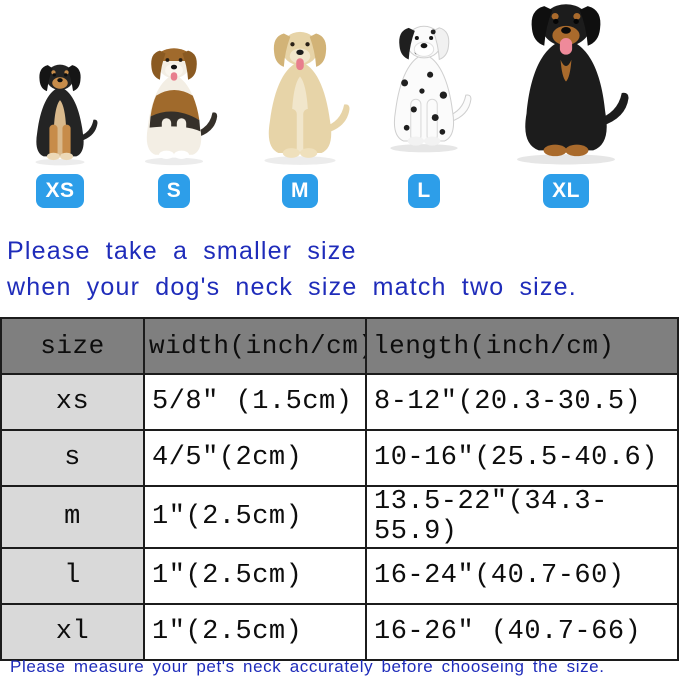 Image resolution: width=679 pixels, height=679 pixels. What do you see at coordinates (522, 402) in the screenshot?
I see `length-cell: 8-12″(20.3-30.5)` at bounding box center [522, 402].